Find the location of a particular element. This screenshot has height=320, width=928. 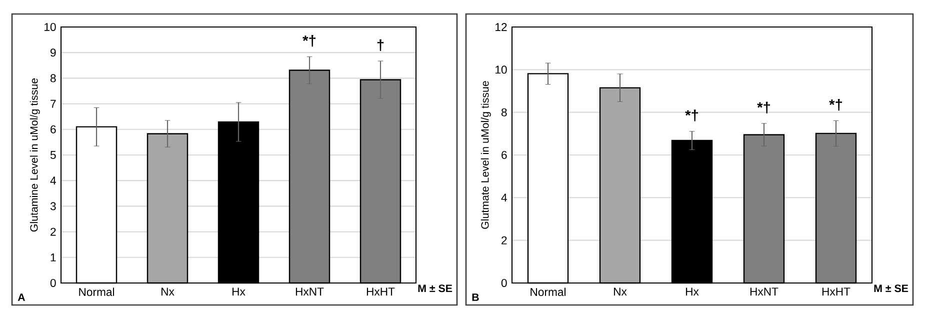

y-tick-label: 3 is located at coordinates (53, 206).